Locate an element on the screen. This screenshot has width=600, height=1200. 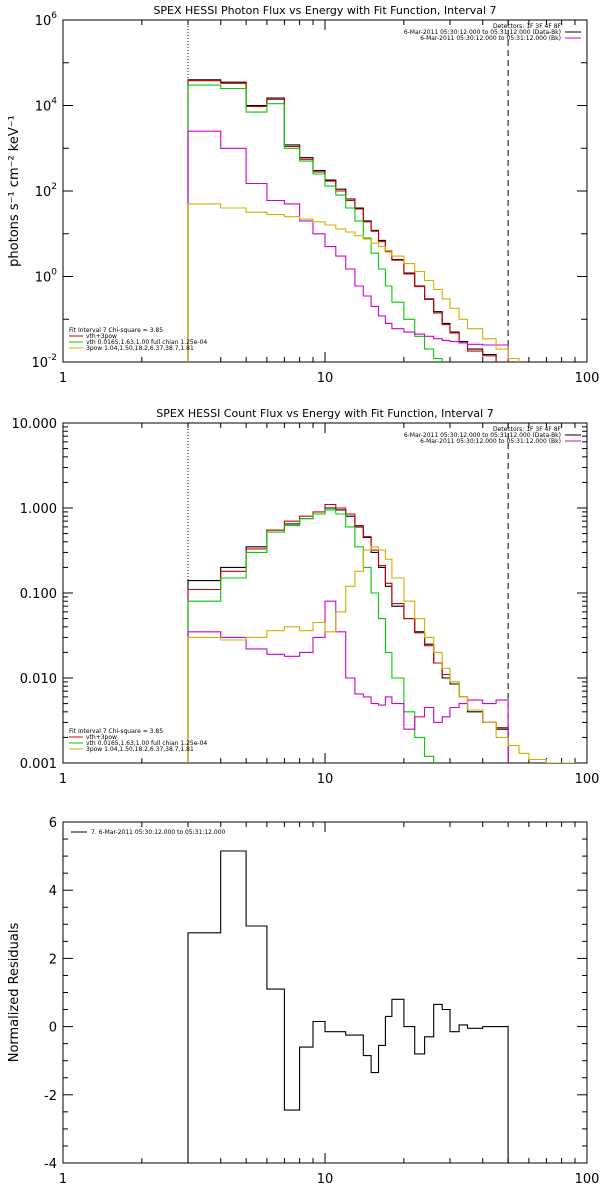
y-tick-label: 10⁴ is located at coordinates (46, 106).